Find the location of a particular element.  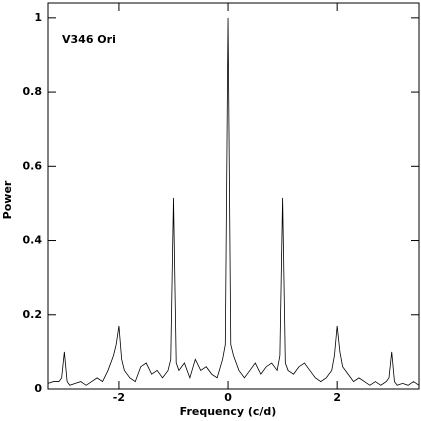

x-tick-label: 2 is located at coordinates (337, 397).